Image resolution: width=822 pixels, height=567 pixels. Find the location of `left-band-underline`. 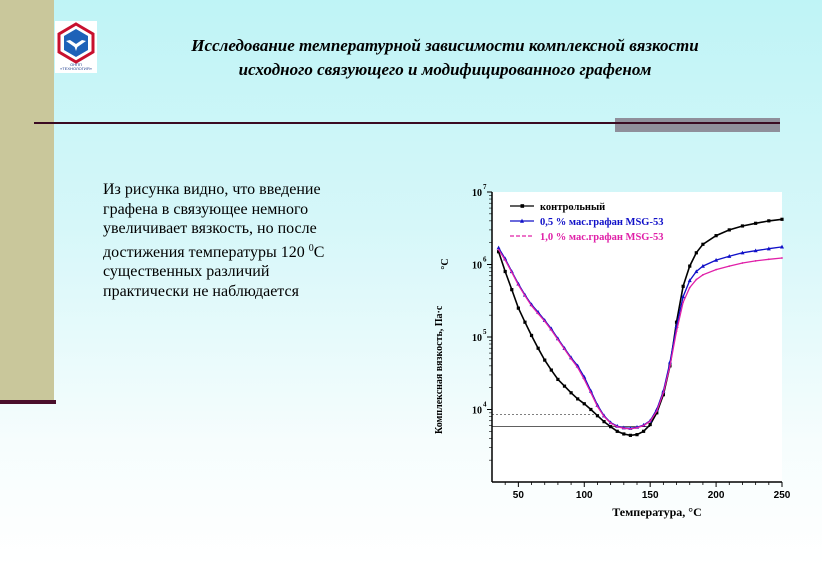

left-band-underline is located at coordinates (28, 402).